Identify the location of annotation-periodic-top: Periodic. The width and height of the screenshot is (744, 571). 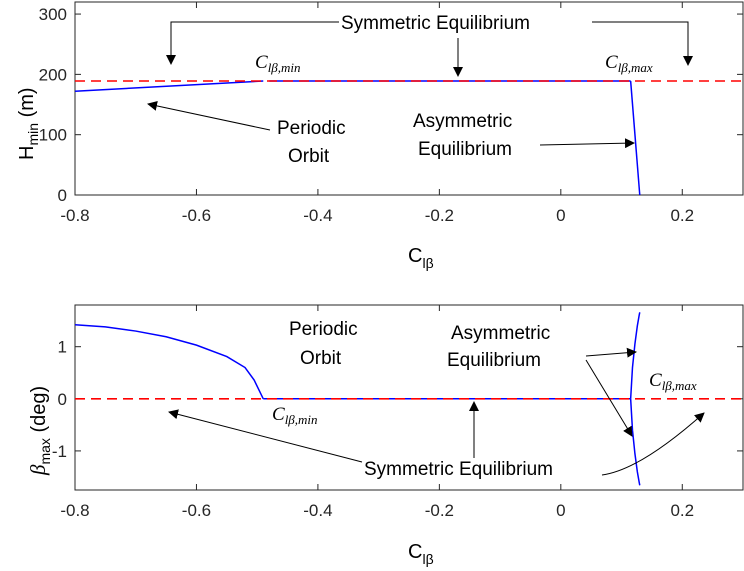
(311, 128).